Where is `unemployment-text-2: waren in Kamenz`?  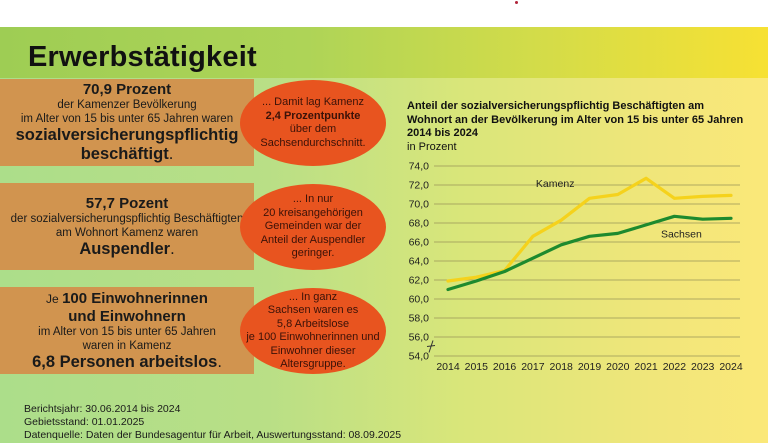 unemployment-text-2: waren in Kamenz is located at coordinates (127, 345).